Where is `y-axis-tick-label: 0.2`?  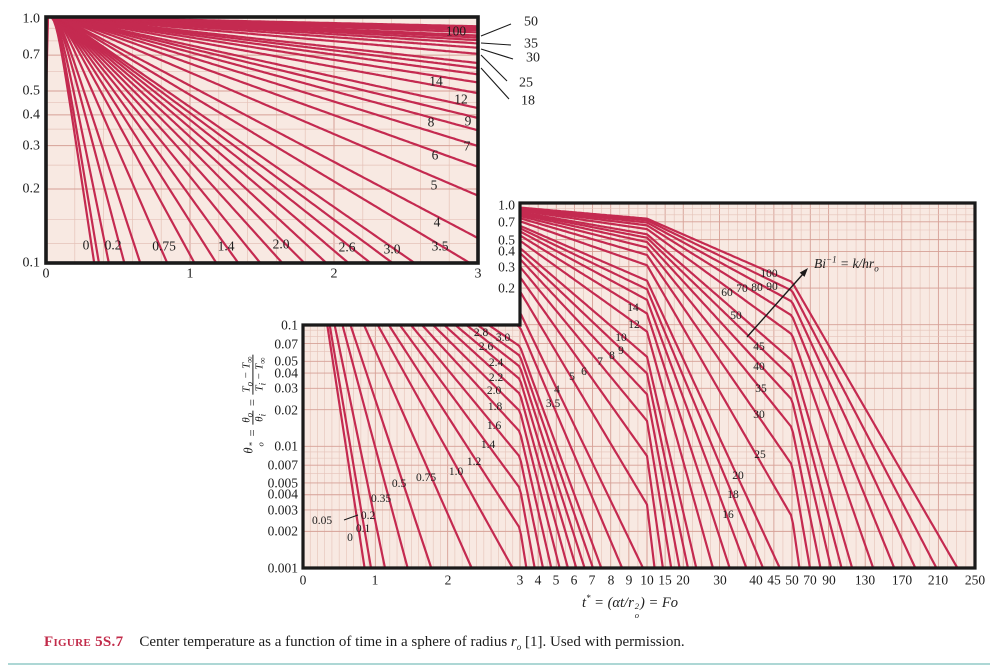
y-axis-tick-label: 0.2 is located at coordinates (506, 288).